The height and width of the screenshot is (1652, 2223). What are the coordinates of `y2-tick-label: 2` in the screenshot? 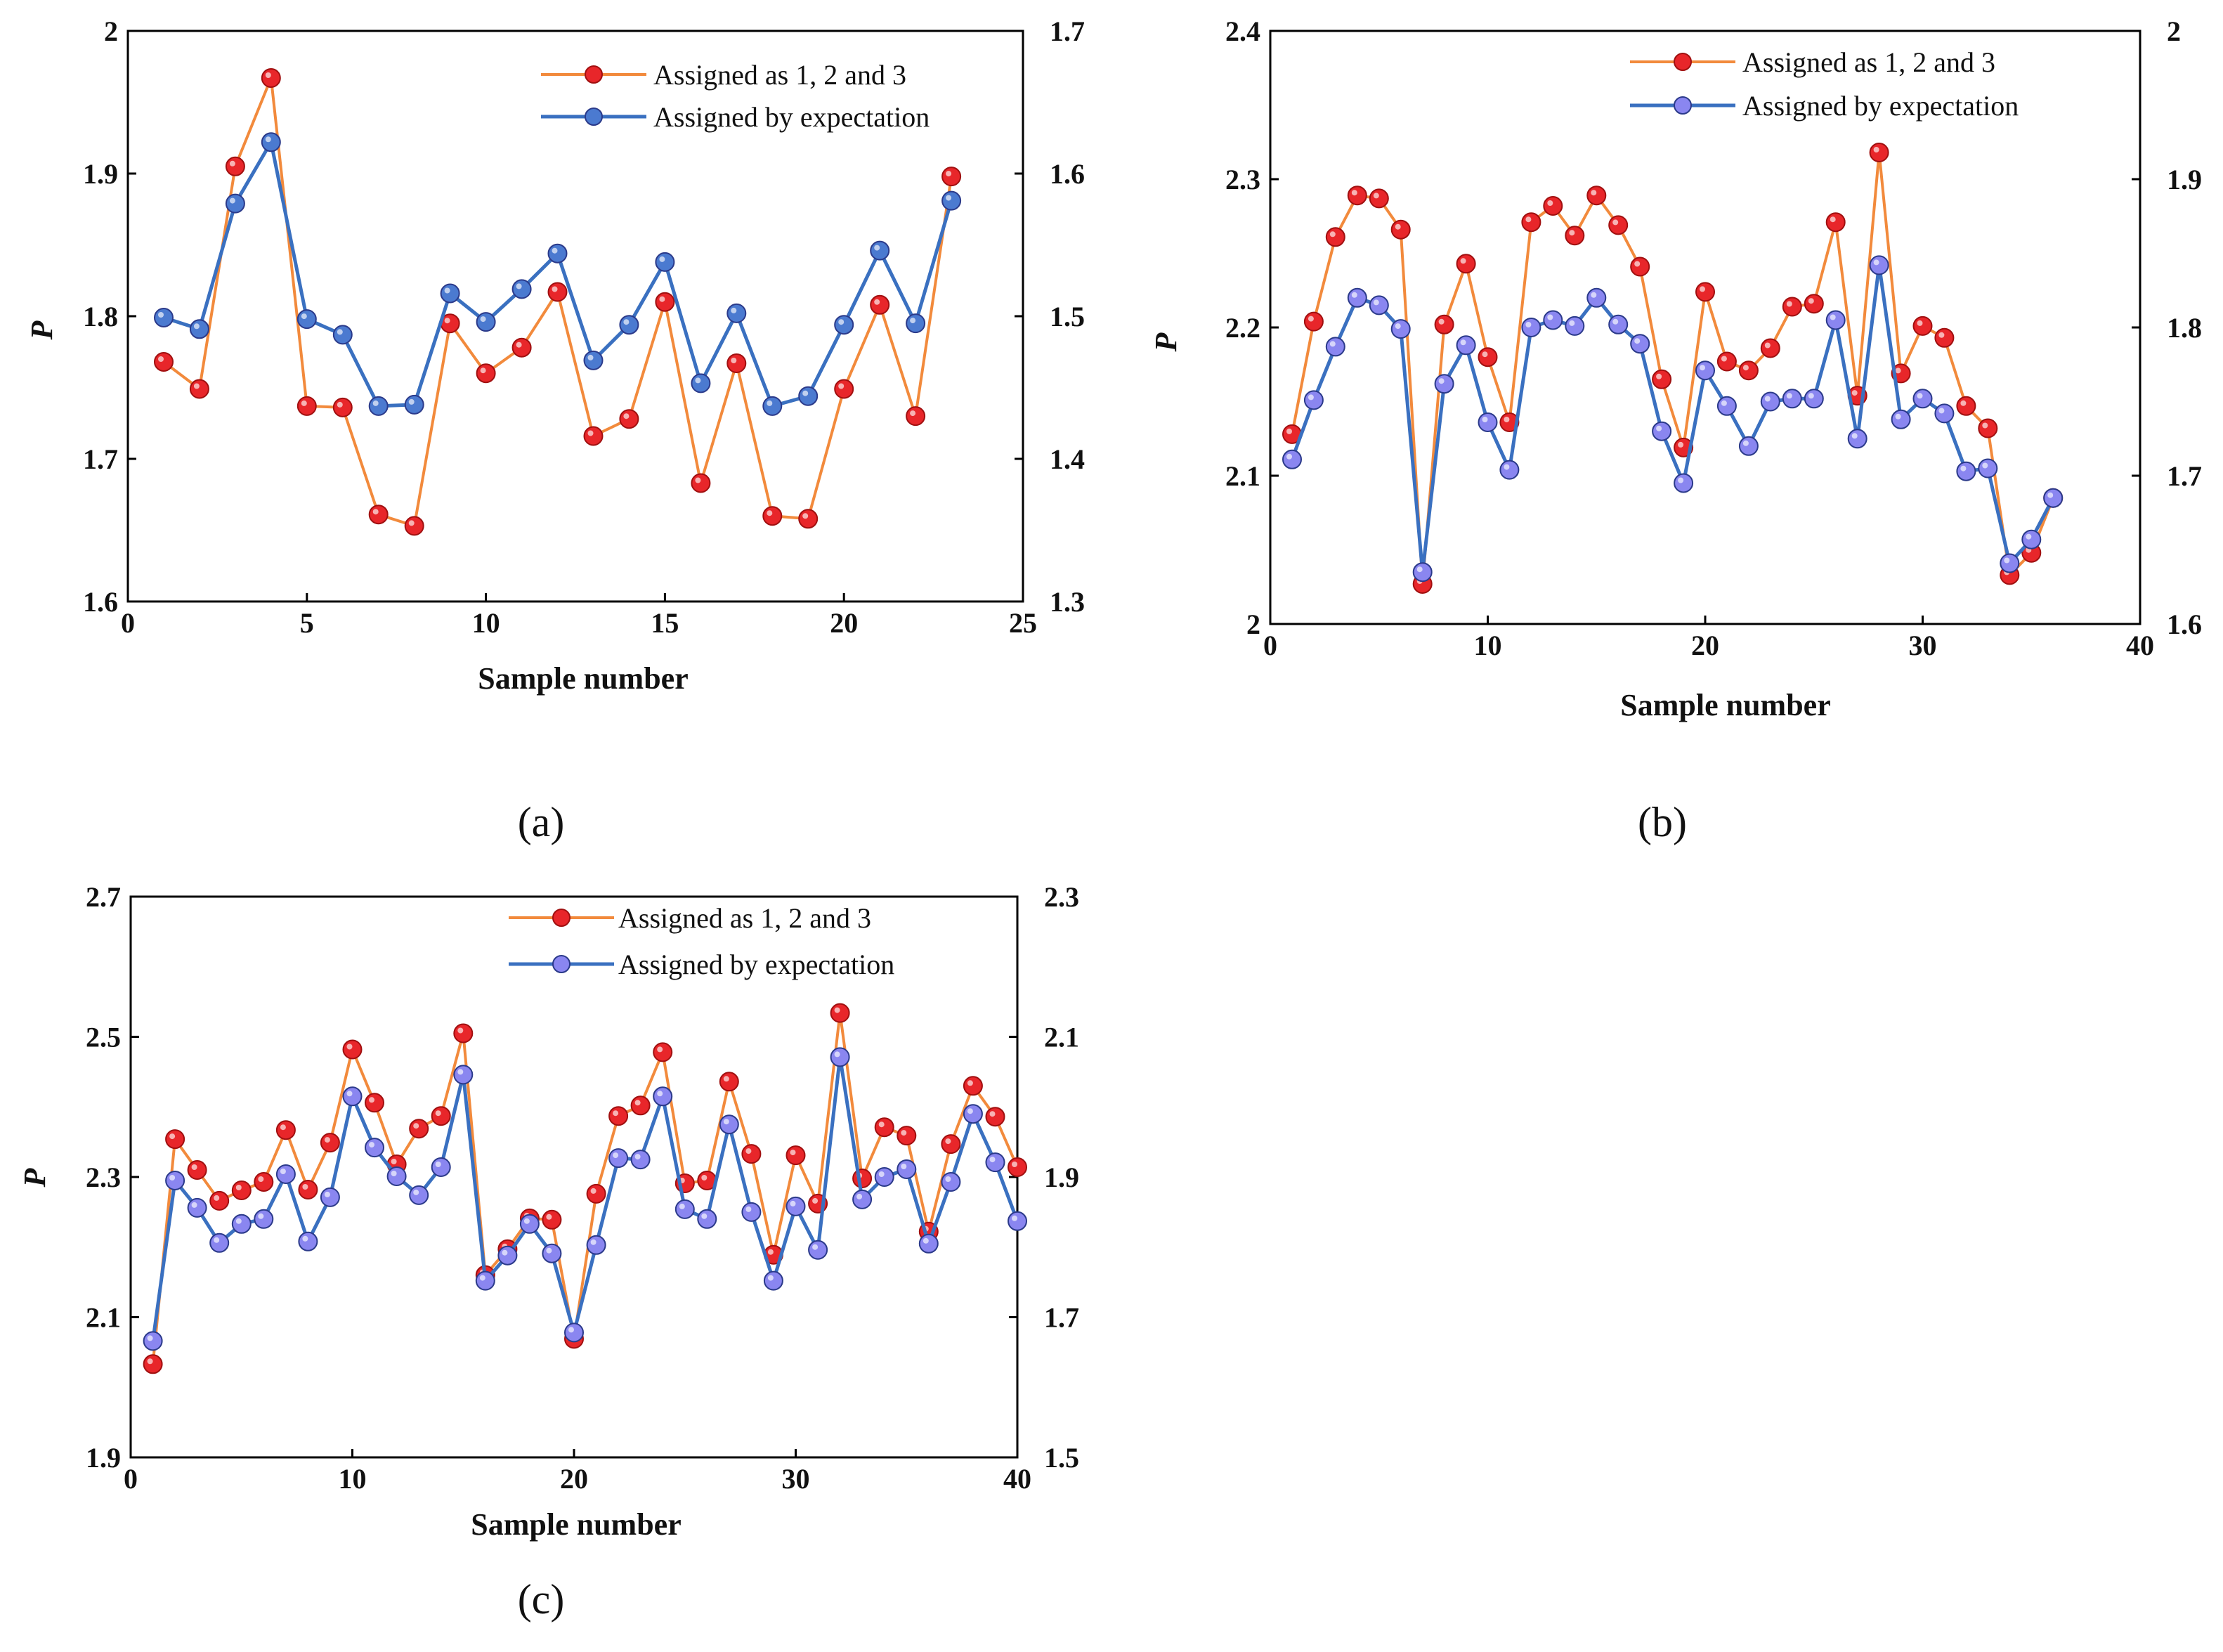 It's located at (2174, 31).